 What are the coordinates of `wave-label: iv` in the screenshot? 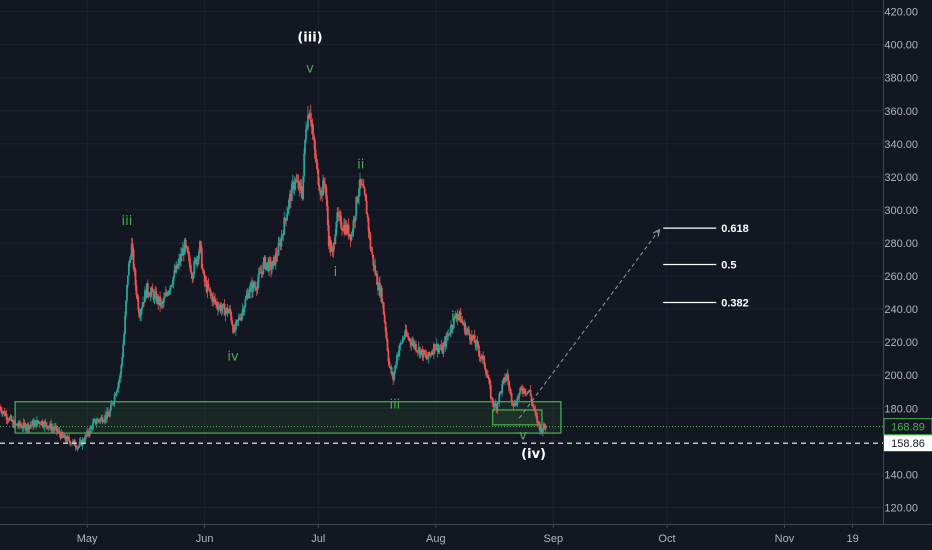 It's located at (233, 356).